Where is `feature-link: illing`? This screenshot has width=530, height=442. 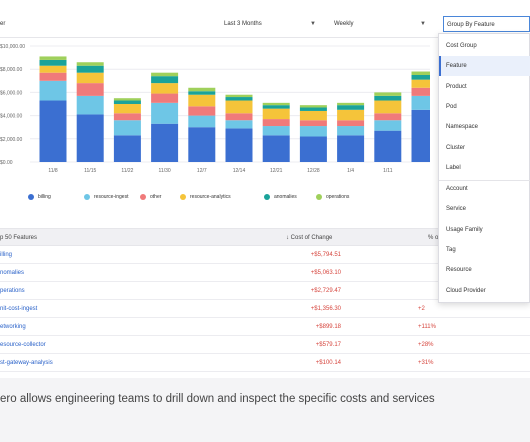 feature-link: illing is located at coordinates (6, 255).